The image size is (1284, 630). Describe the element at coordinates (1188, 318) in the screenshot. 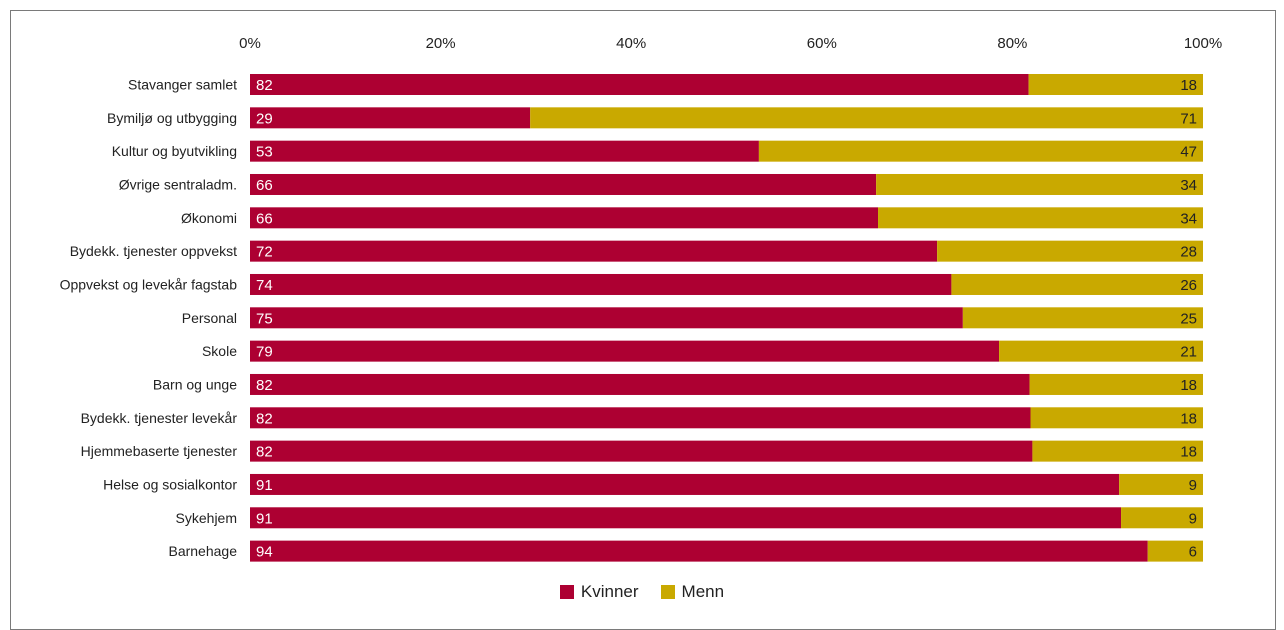

I see `data-label-menn: 25` at that location.